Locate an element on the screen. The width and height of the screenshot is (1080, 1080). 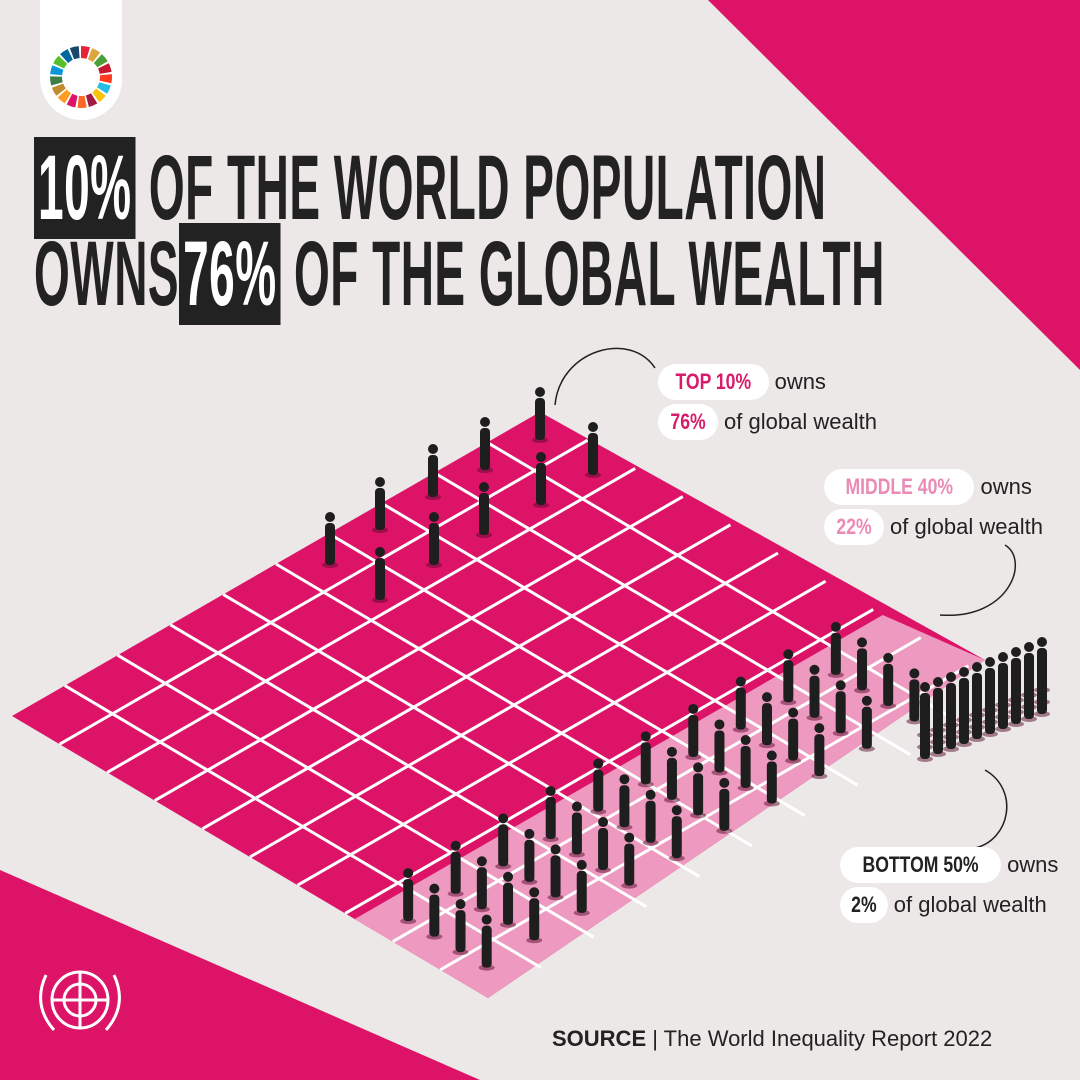
group-verb: owns is located at coordinates (800, 381).